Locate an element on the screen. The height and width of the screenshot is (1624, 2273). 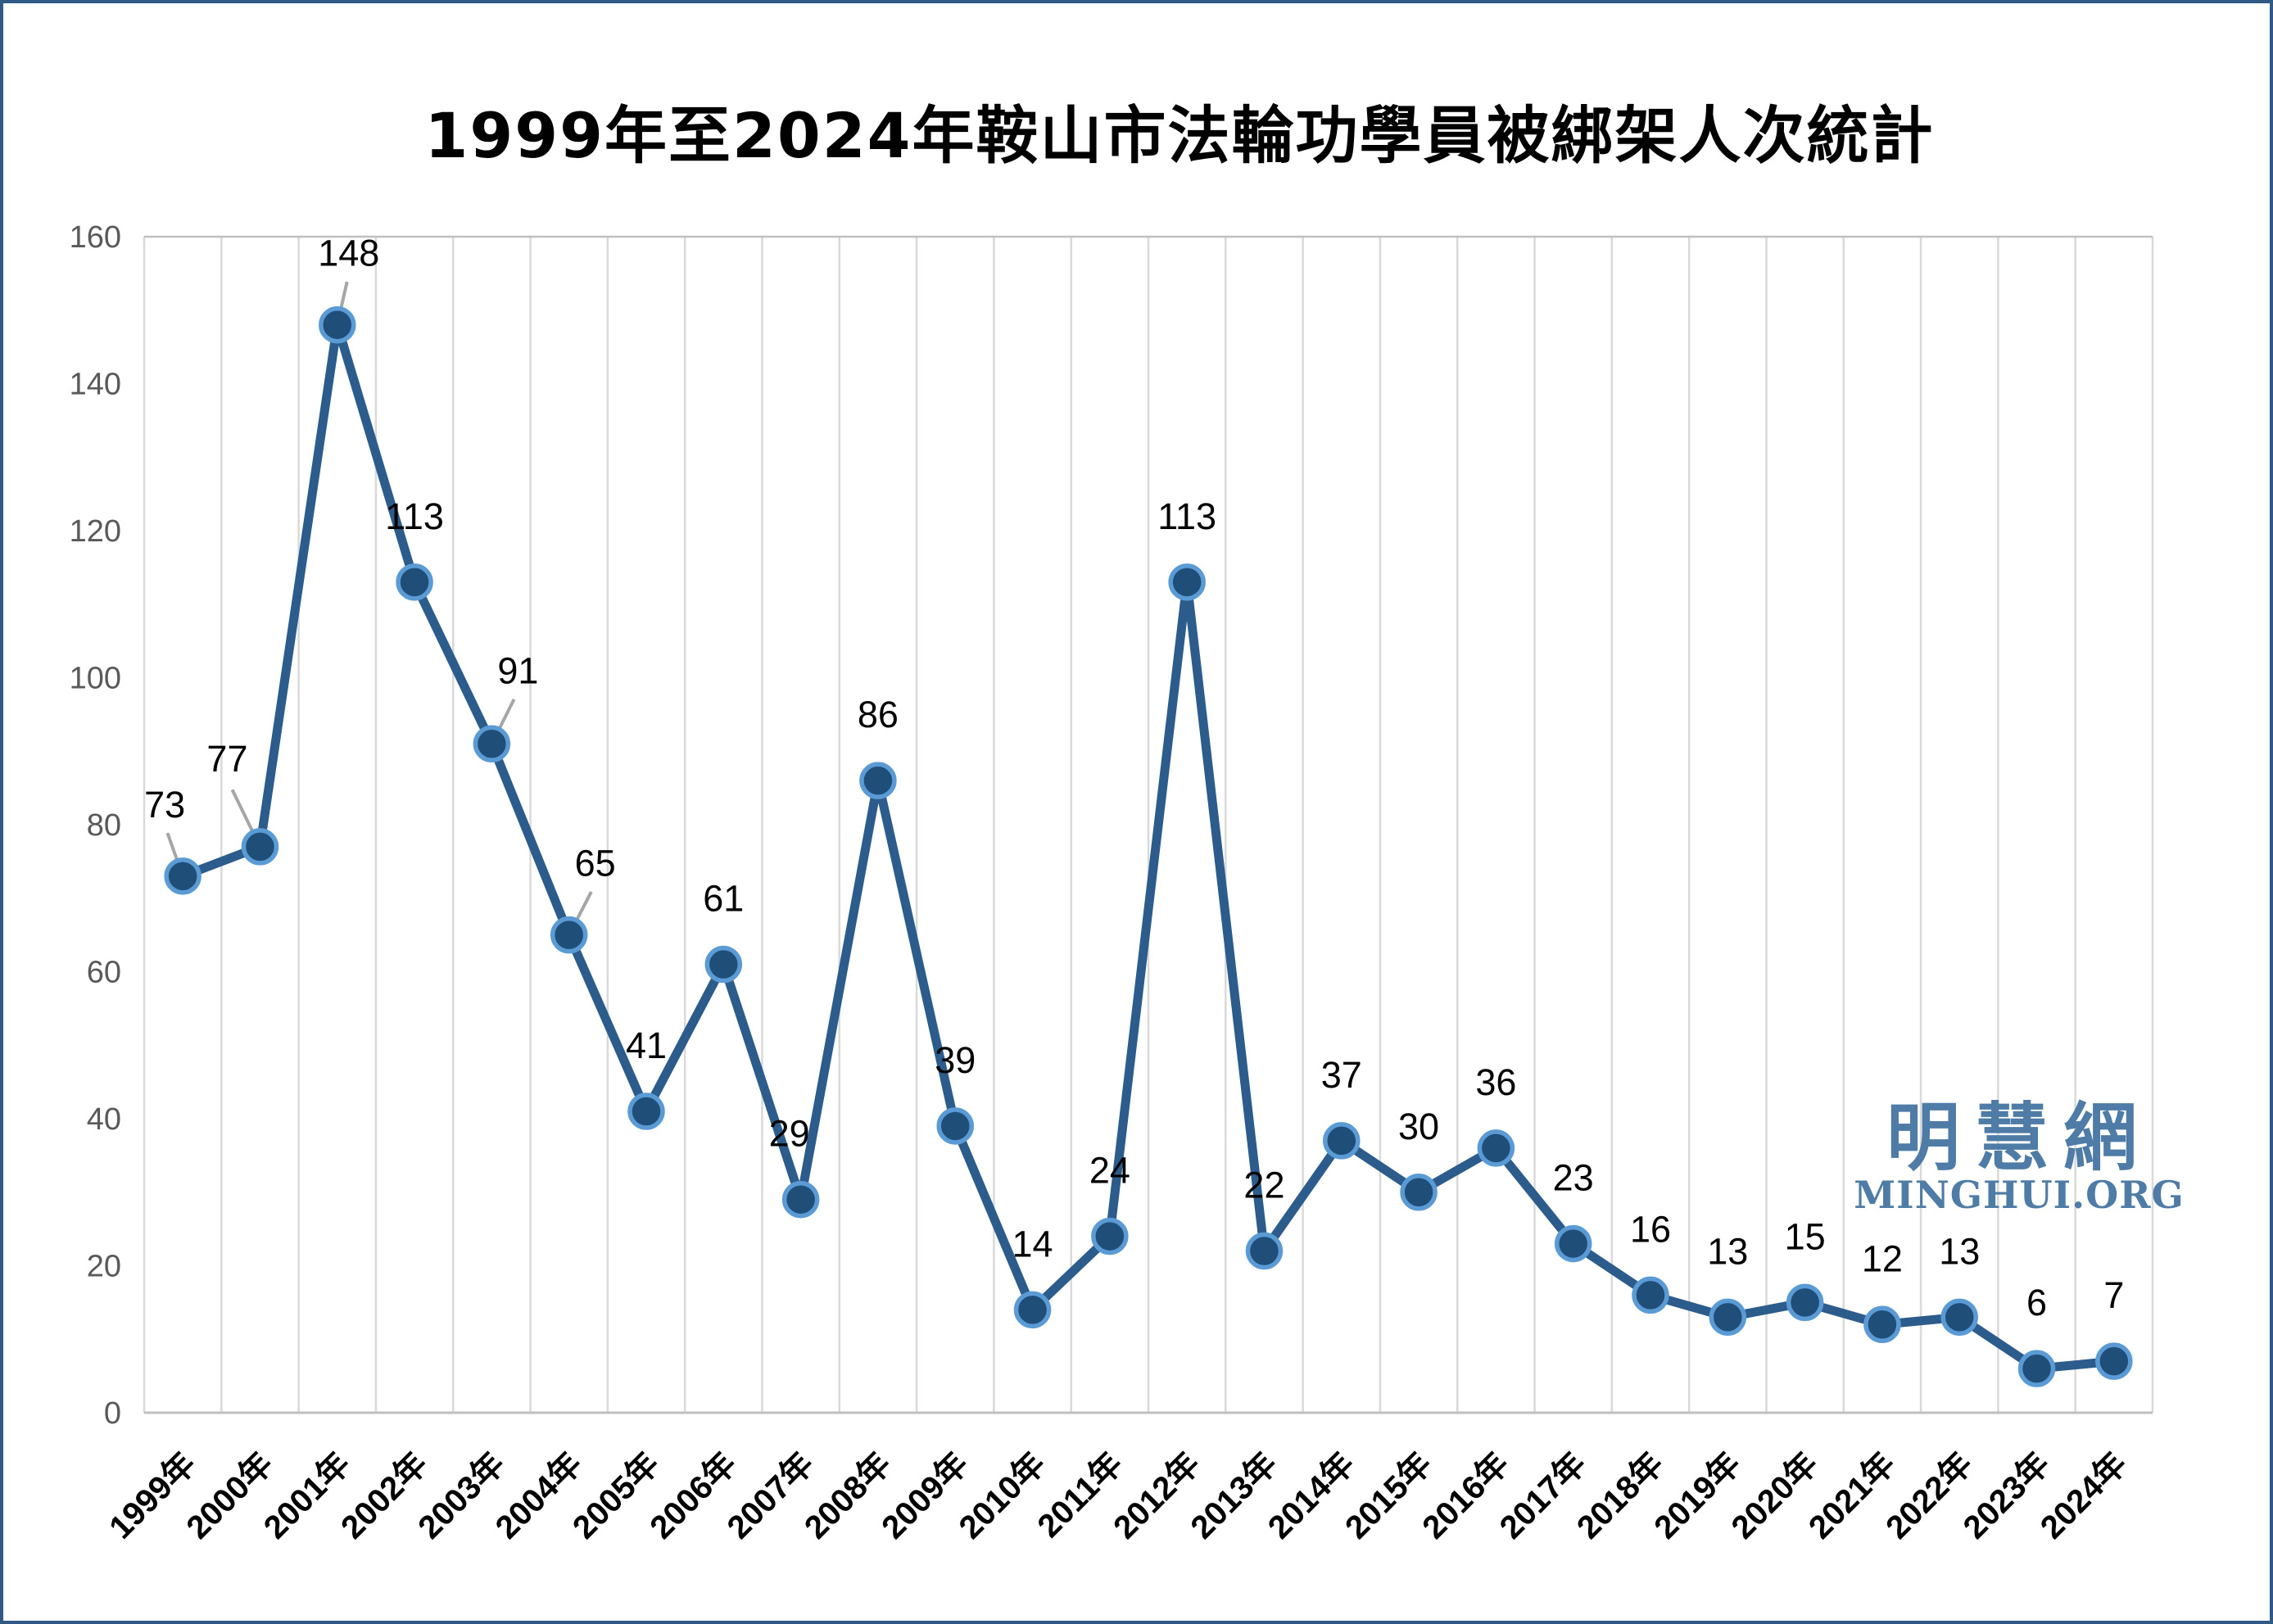
data-label: 91 is located at coordinates (517, 670).